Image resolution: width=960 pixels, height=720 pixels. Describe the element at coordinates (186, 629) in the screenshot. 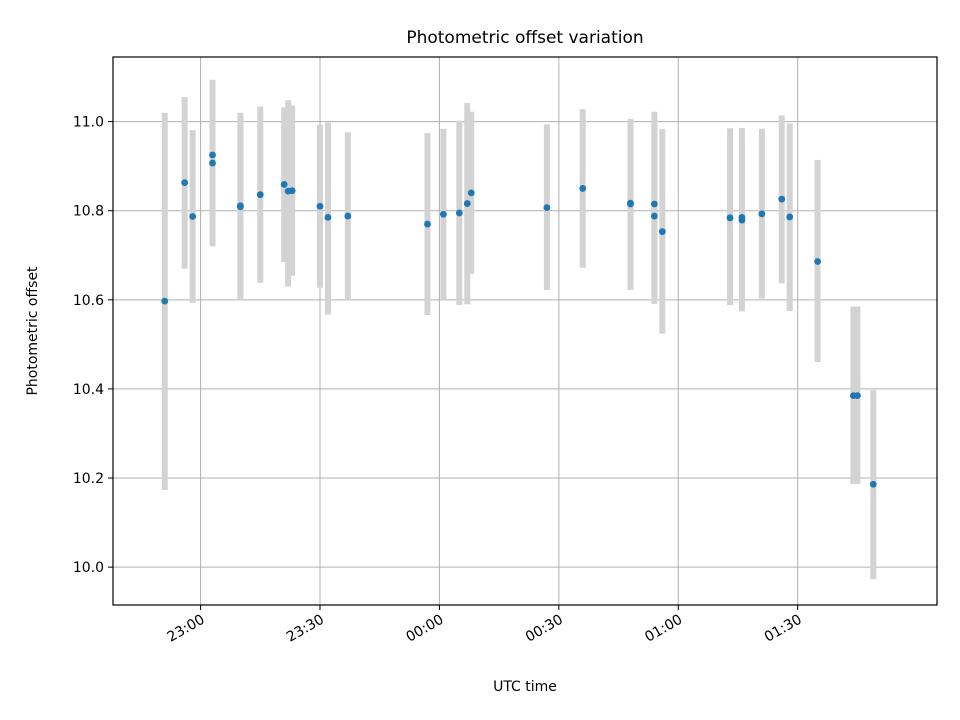

I see `x-tick-label: 23:00` at that location.